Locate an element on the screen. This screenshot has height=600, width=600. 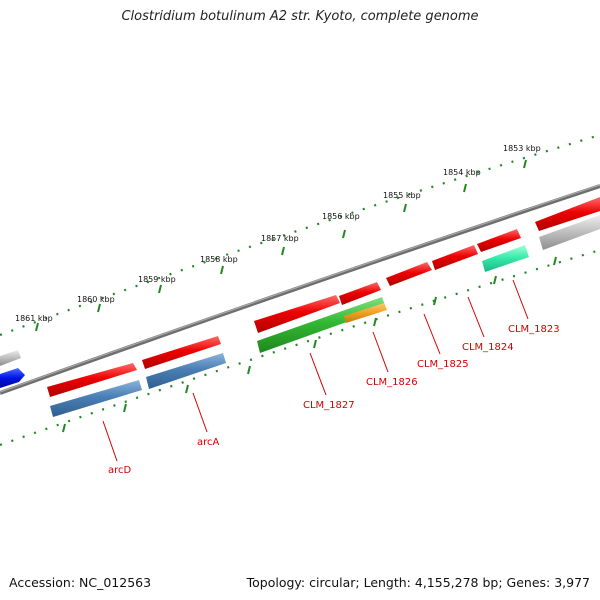
gene-label: CLM_1823 is located at coordinates (534, 329).